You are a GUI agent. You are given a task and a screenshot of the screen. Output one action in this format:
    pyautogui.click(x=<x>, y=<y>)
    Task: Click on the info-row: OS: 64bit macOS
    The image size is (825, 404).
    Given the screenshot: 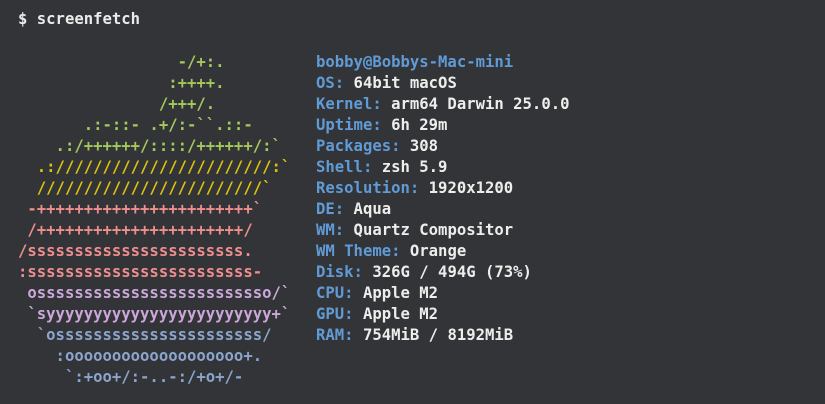 What is the action you would take?
    pyautogui.click(x=442, y=83)
    